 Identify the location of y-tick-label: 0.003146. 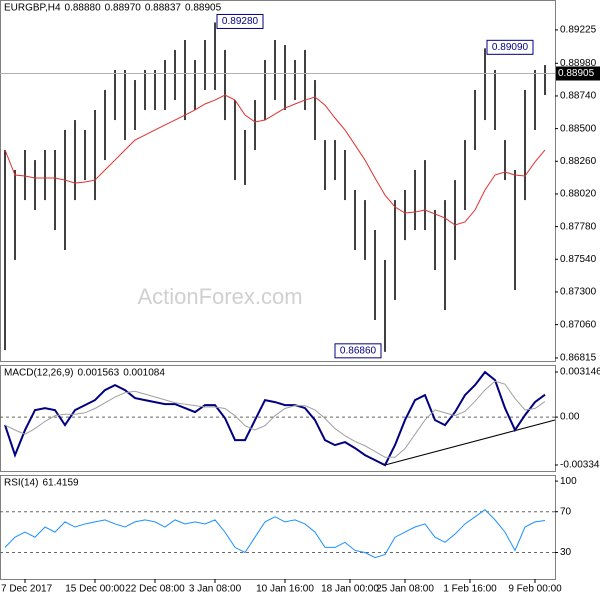
(580, 372).